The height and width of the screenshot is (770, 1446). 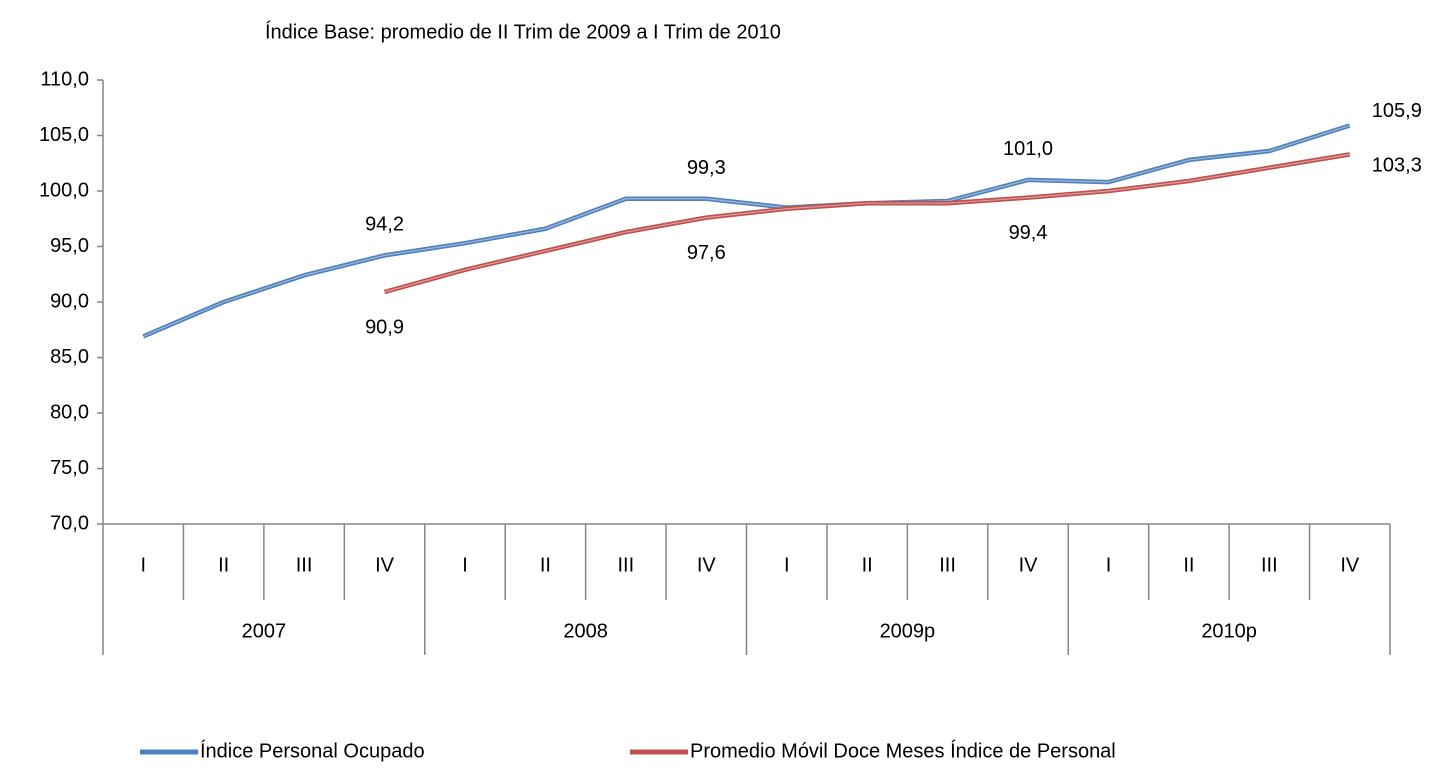 What do you see at coordinates (1028, 233) in the screenshot?
I see `data-label: 99,4` at bounding box center [1028, 233].